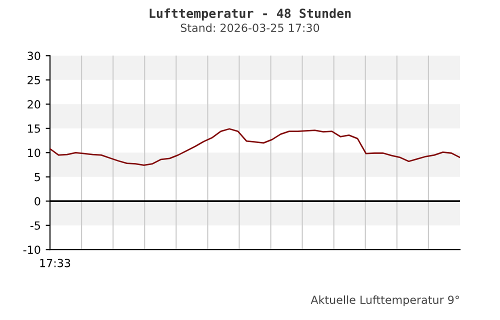 This screenshot has width=500, height=320. Describe the element at coordinates (34, 153) in the screenshot. I see `y-tick-label: 10` at that location.